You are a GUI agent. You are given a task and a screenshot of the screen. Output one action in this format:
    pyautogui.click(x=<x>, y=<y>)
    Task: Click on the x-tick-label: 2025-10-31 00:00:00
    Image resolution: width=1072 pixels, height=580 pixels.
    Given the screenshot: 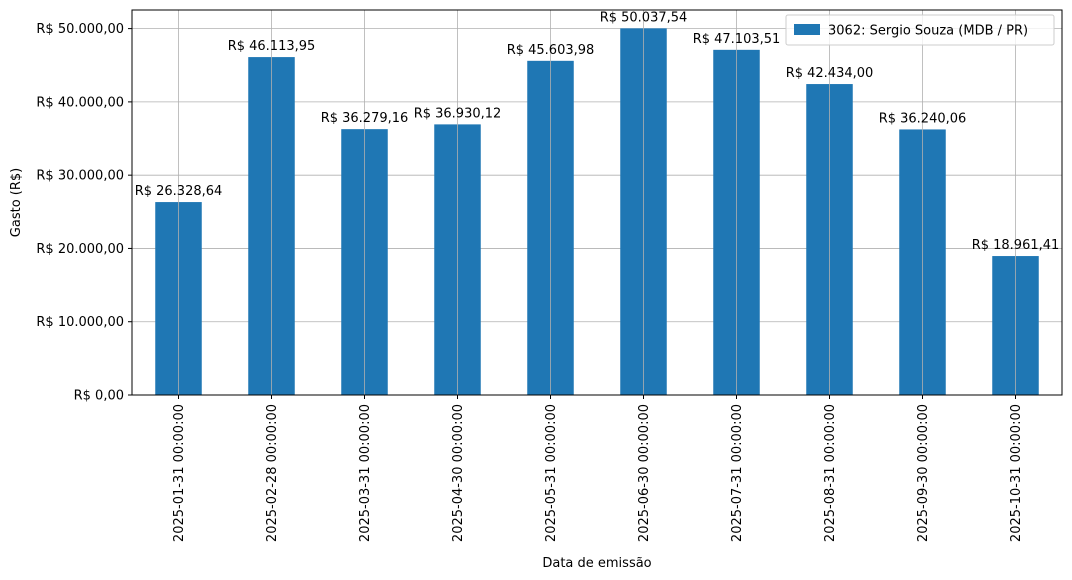 What is the action you would take?
    pyautogui.click(x=1016, y=473)
    